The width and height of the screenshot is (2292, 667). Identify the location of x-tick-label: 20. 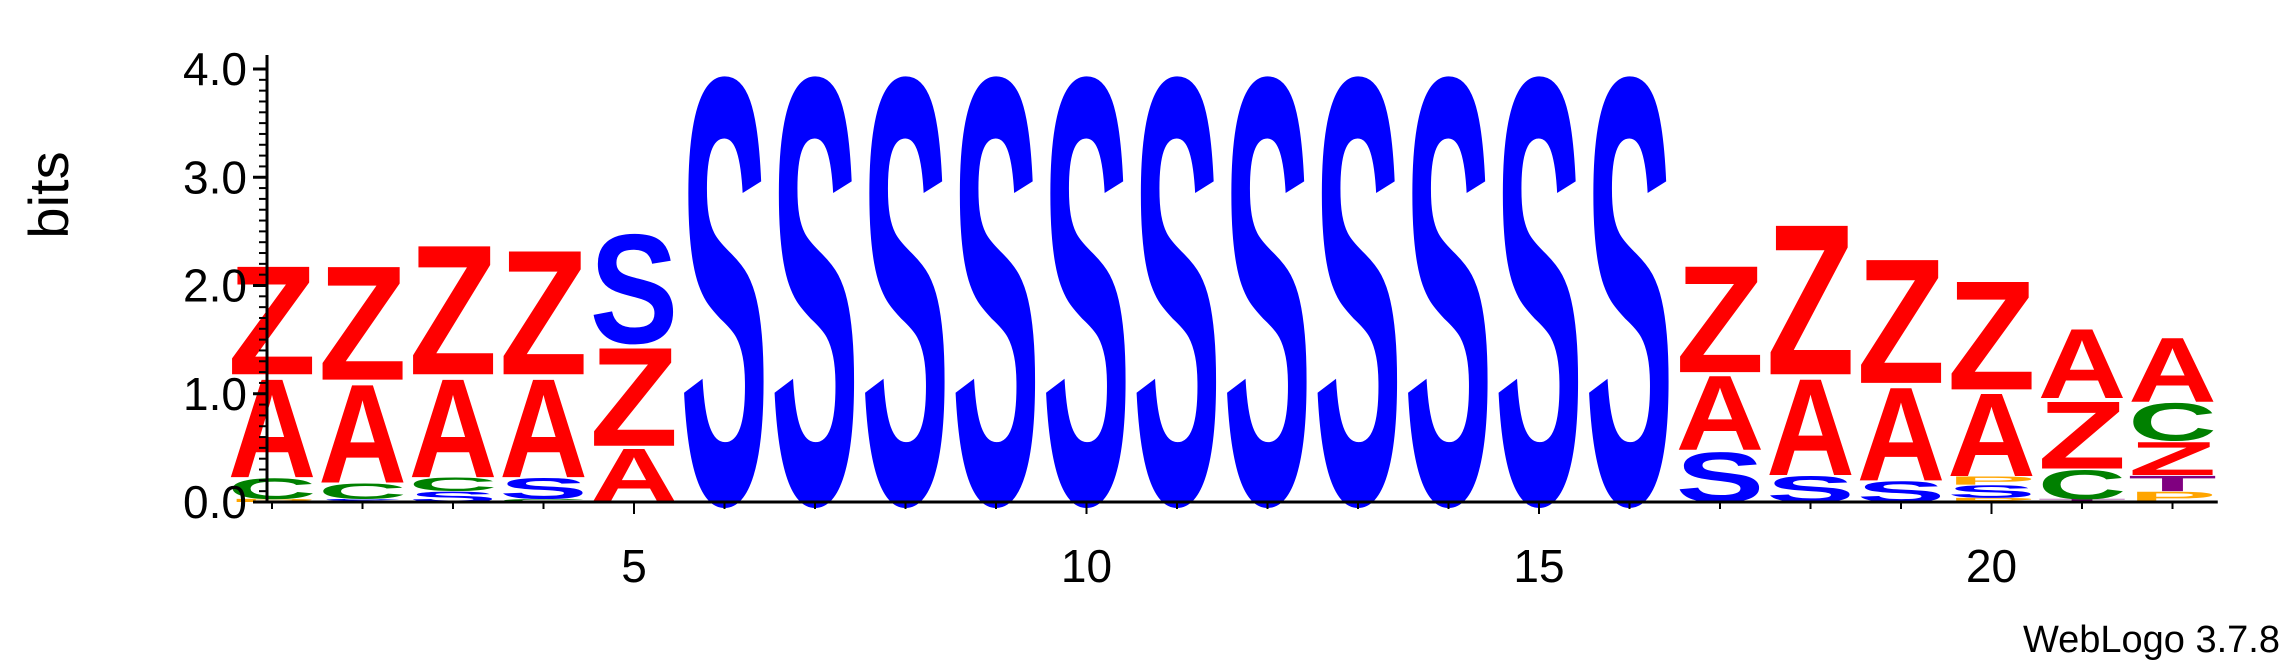
(1991, 566).